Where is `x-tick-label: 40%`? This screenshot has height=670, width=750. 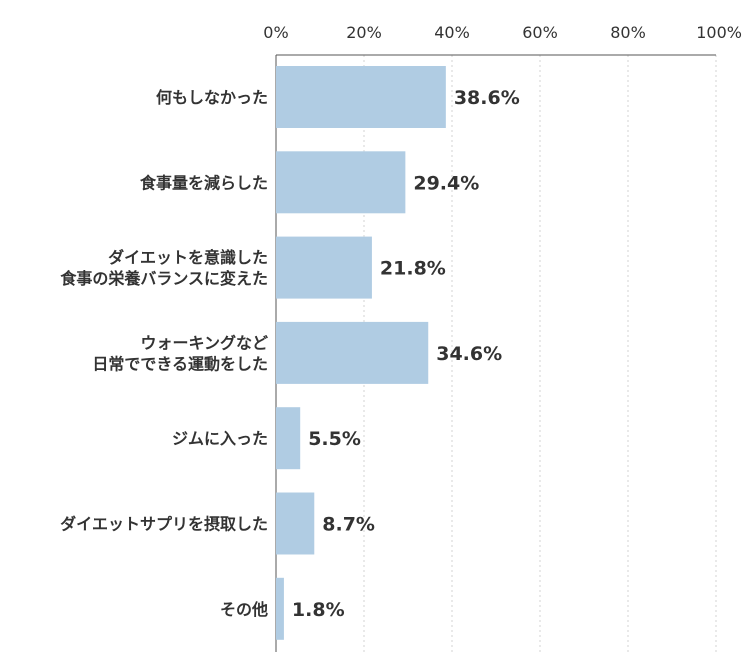 x-tick-label: 40% is located at coordinates (452, 32).